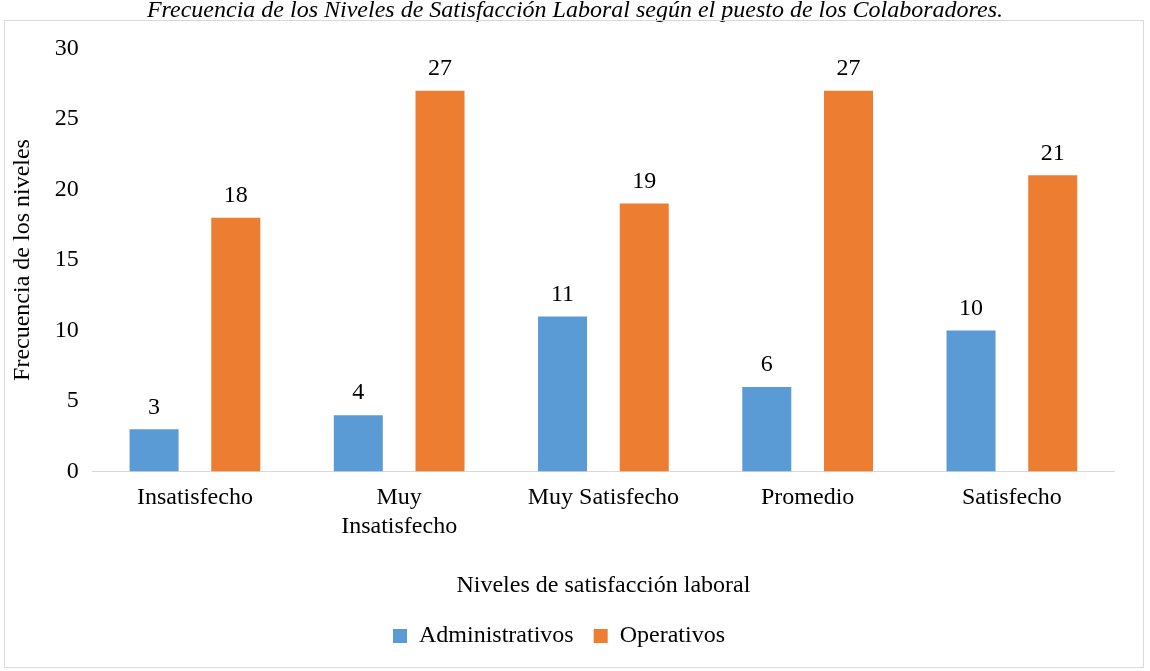 The image size is (1150, 671). Describe the element at coordinates (603, 583) in the screenshot. I see `x-axis-title: Niveles de satisfacción laboral` at that location.